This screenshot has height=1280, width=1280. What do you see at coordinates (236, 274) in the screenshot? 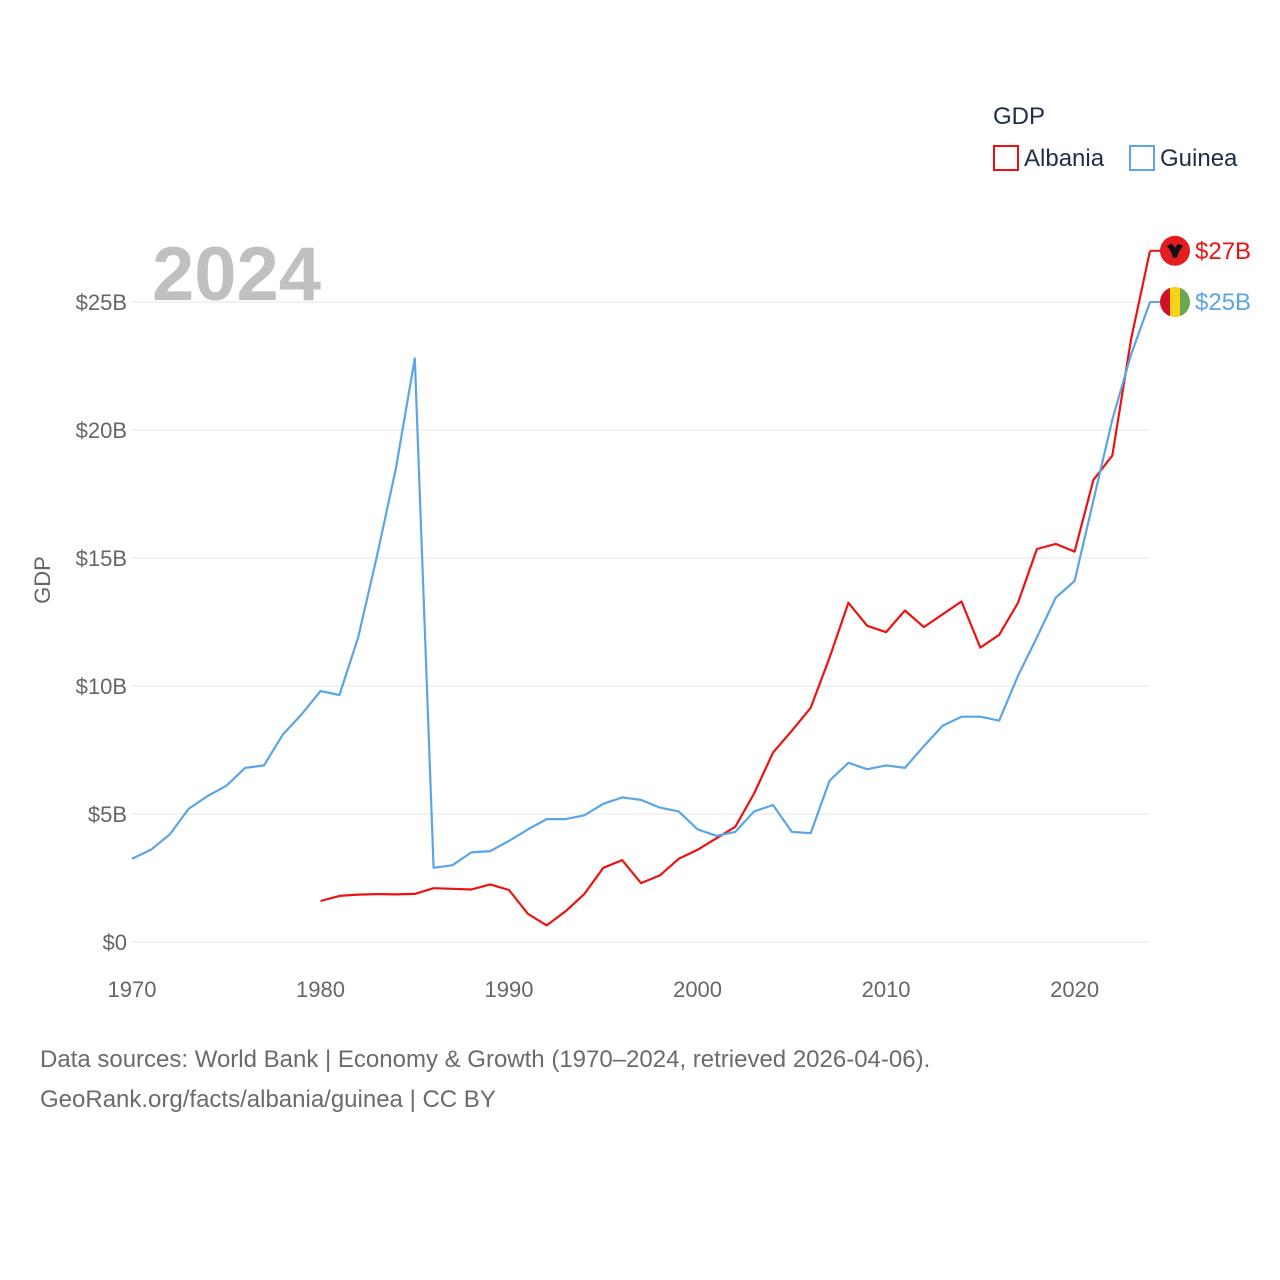
I see `year-watermark: 2024` at bounding box center [236, 274].